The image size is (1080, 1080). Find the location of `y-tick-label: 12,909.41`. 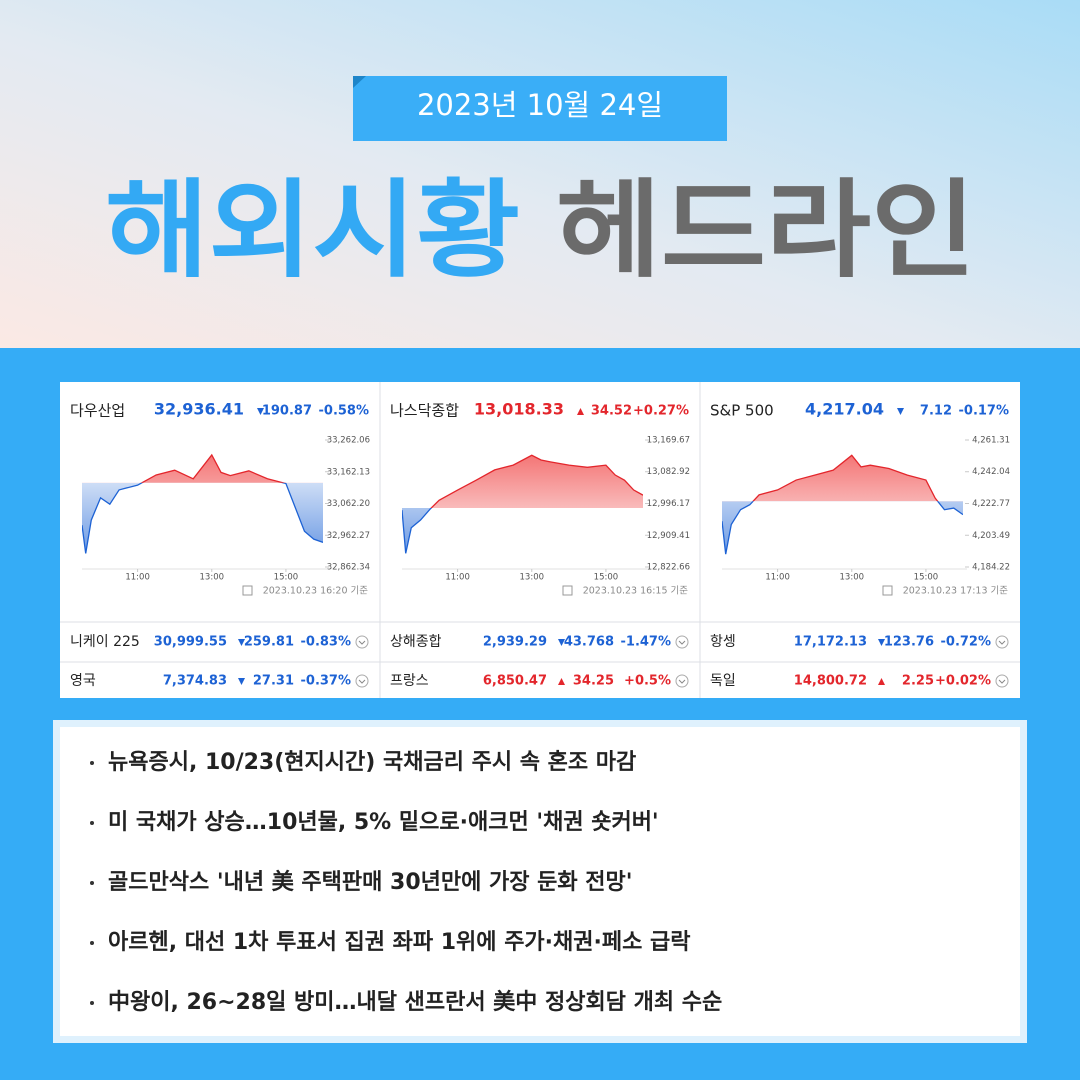

y-tick-label: 12,909.41 is located at coordinates (668, 536).